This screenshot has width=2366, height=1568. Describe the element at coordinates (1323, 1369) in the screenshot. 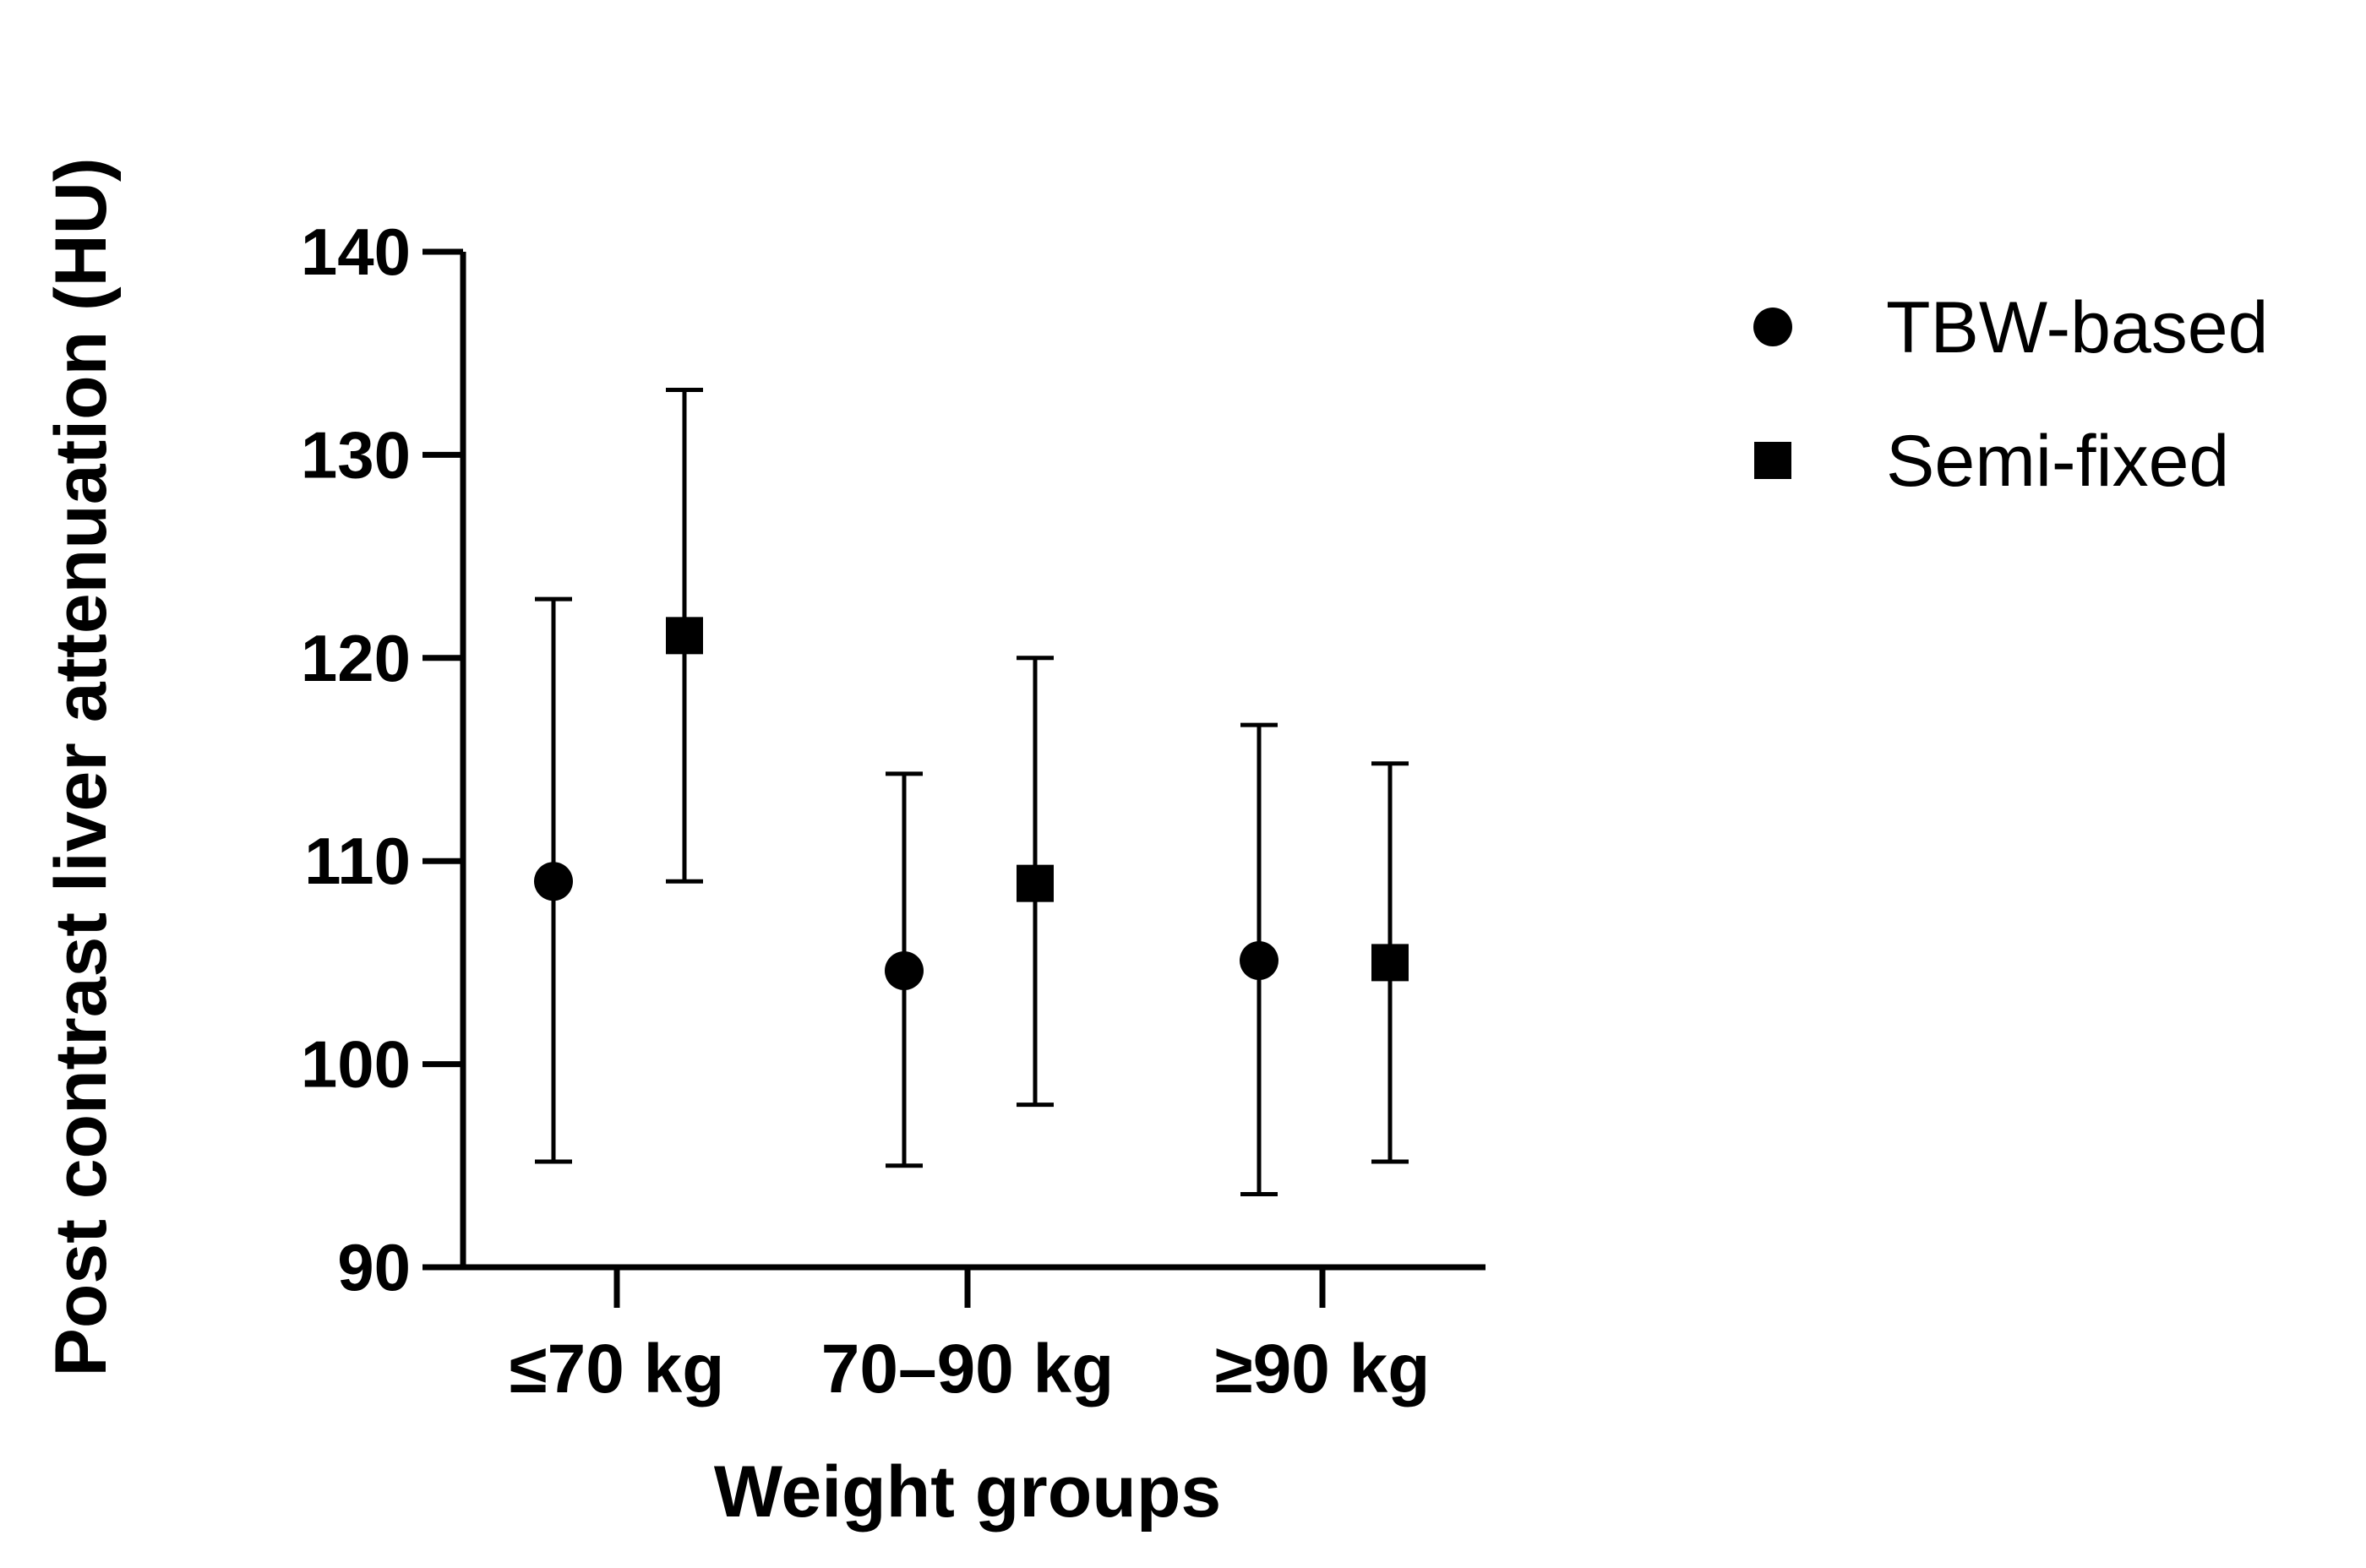

I see `x-tick-label: ≥90 kg` at that location.